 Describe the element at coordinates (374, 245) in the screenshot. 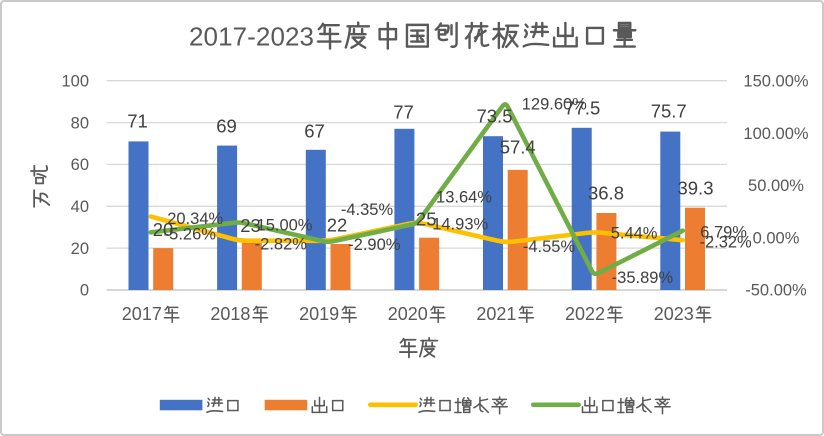

I see `svg-text: -2.90%` at that location.